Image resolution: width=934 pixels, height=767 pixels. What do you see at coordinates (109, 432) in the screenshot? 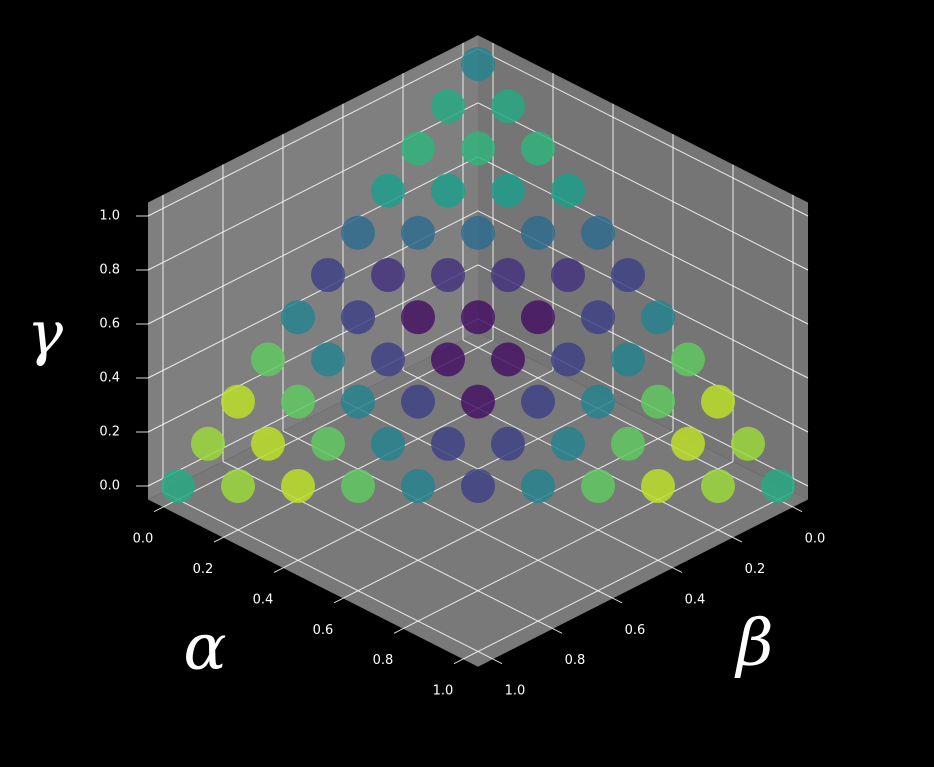
I see `z-tick-label: 0.2` at bounding box center [109, 432].